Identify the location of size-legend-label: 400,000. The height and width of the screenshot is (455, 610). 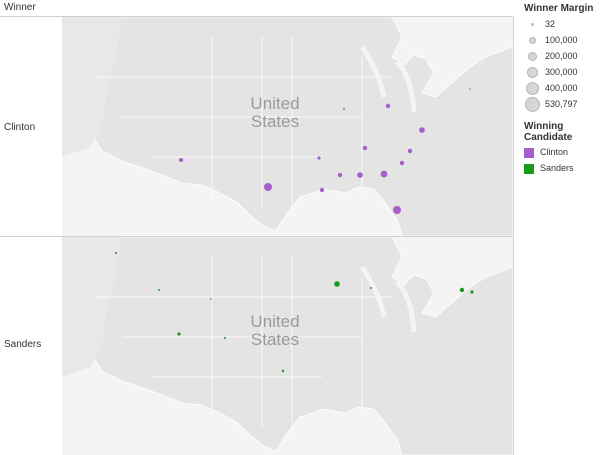
(561, 88).